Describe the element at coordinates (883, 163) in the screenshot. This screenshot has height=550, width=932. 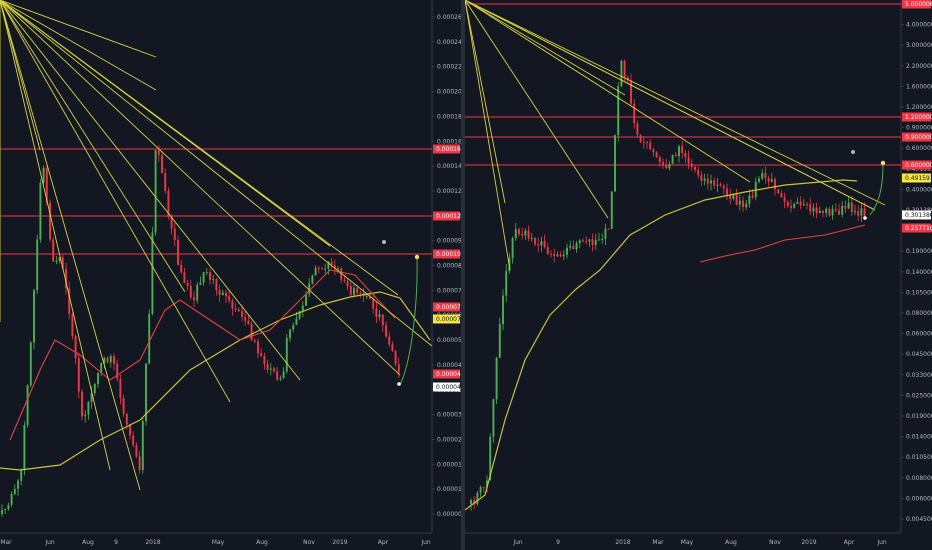
I see `right-projection-target-dot` at that location.